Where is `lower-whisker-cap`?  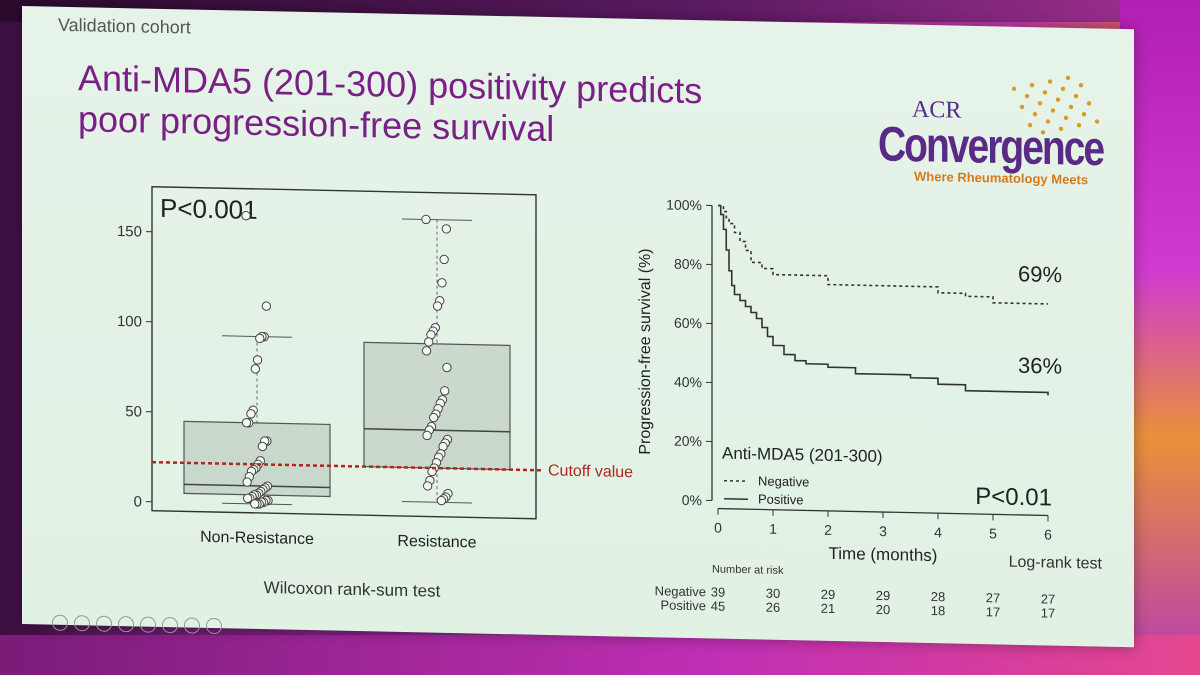
lower-whisker-cap is located at coordinates (437, 502).